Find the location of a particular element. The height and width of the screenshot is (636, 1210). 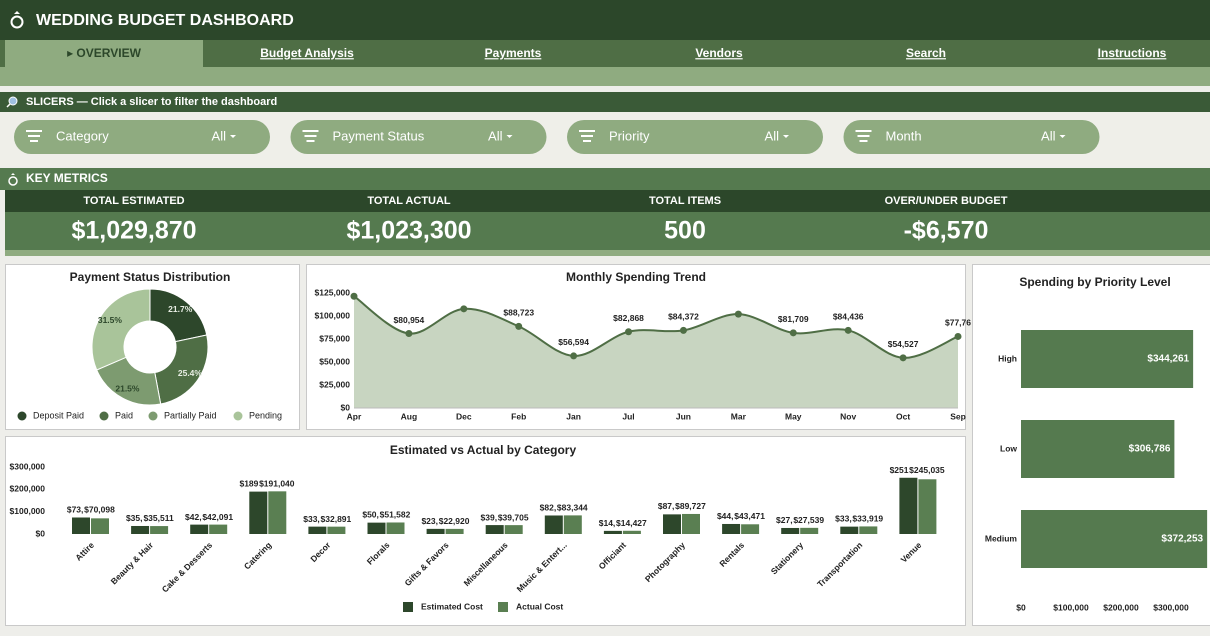

metric-label: OVER/UNDER BUDGET is located at coordinates (946, 201).